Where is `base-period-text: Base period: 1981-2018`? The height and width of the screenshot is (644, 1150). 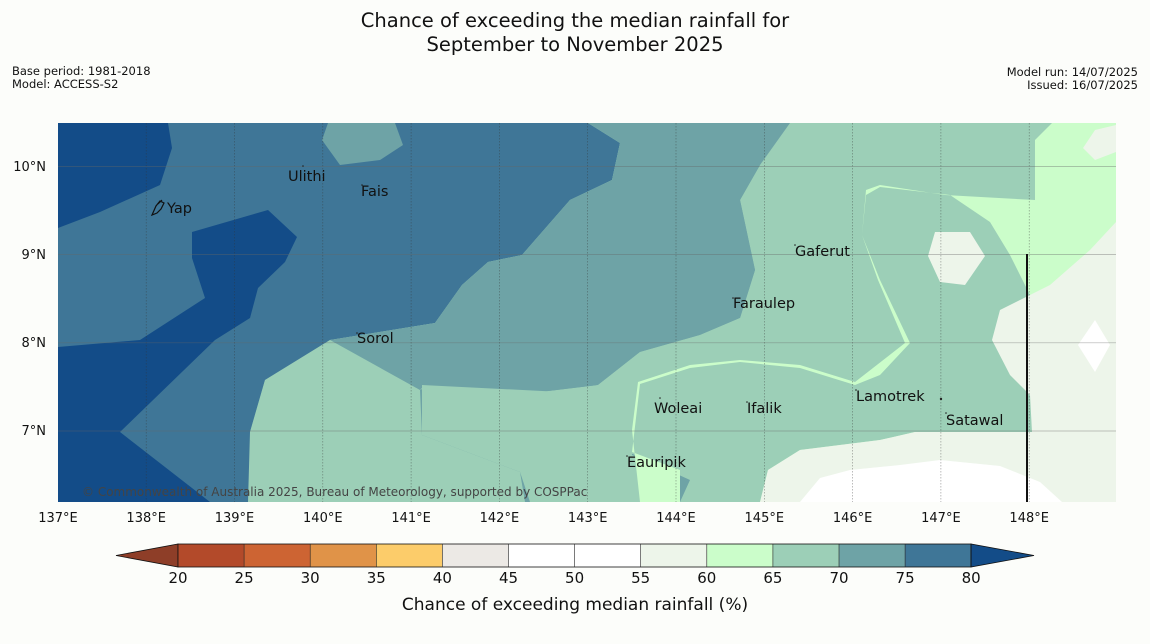
base-period-text: Base period: 1981-2018 is located at coordinates (81, 71).